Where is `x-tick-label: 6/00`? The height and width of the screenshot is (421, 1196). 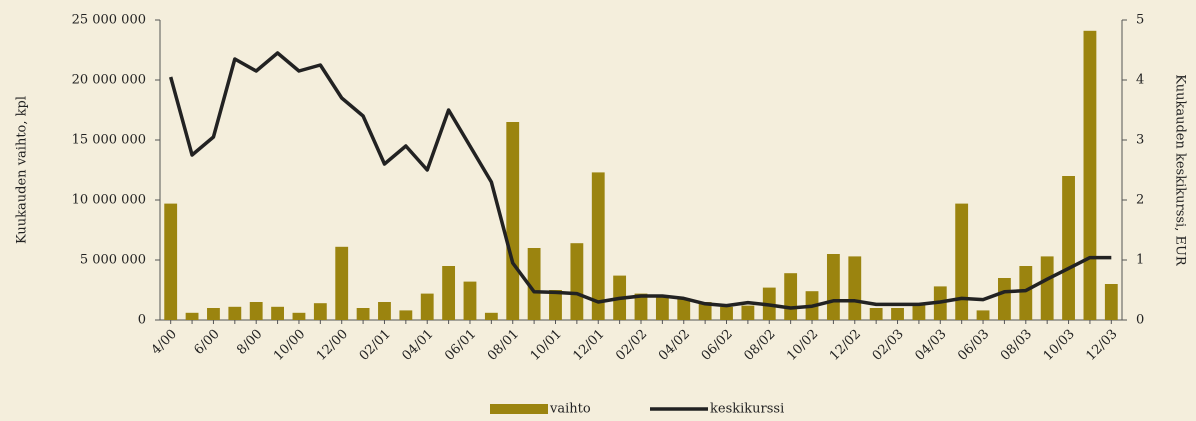
x-tick-label: 6/00 is located at coordinates (206, 342).